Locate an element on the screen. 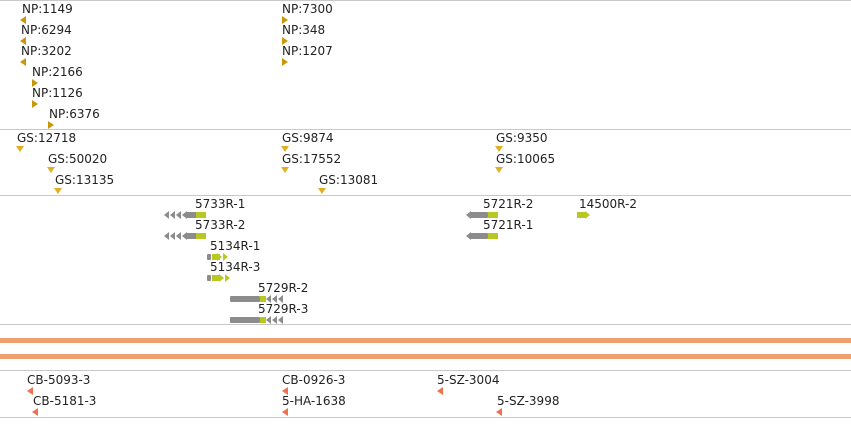 The image size is (851, 430). feature-label: NP:3202 is located at coordinates (46, 51).